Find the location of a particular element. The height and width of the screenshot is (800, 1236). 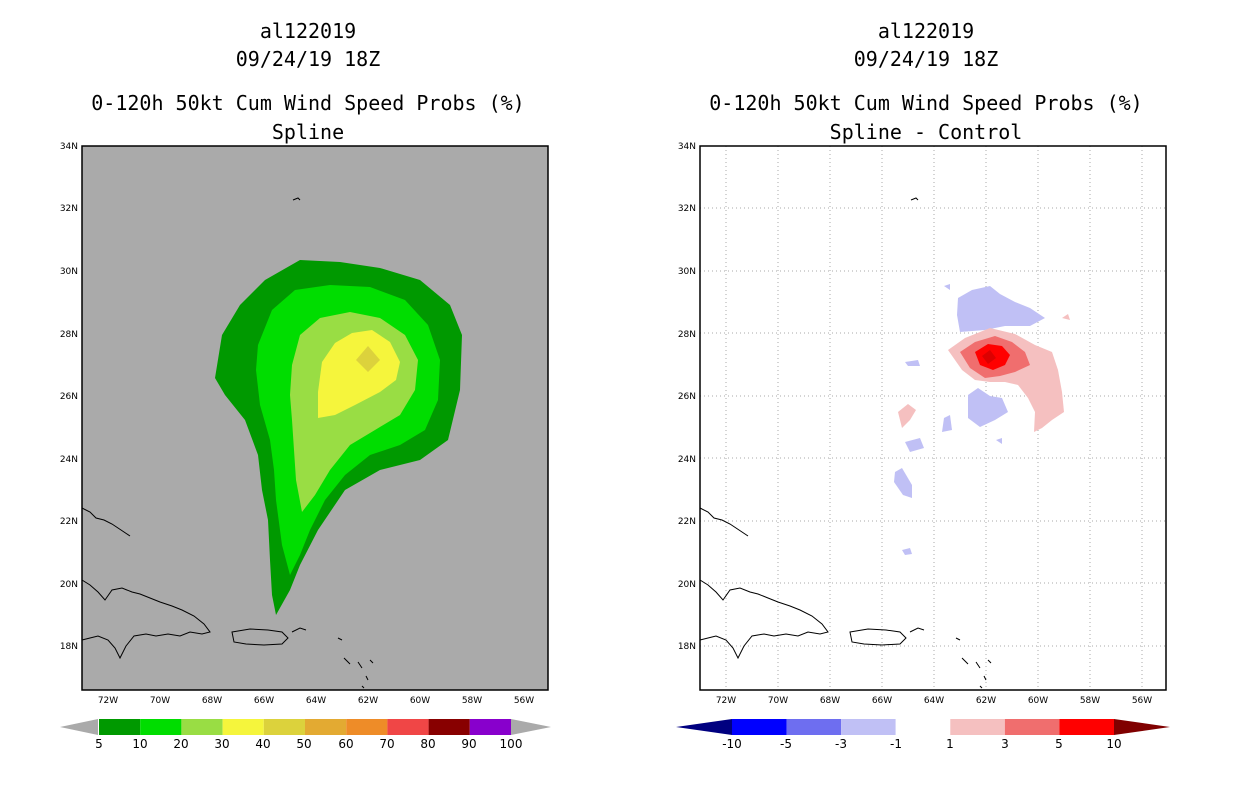

right-subtitle: Spline - Control is located at coordinates (926, 132).